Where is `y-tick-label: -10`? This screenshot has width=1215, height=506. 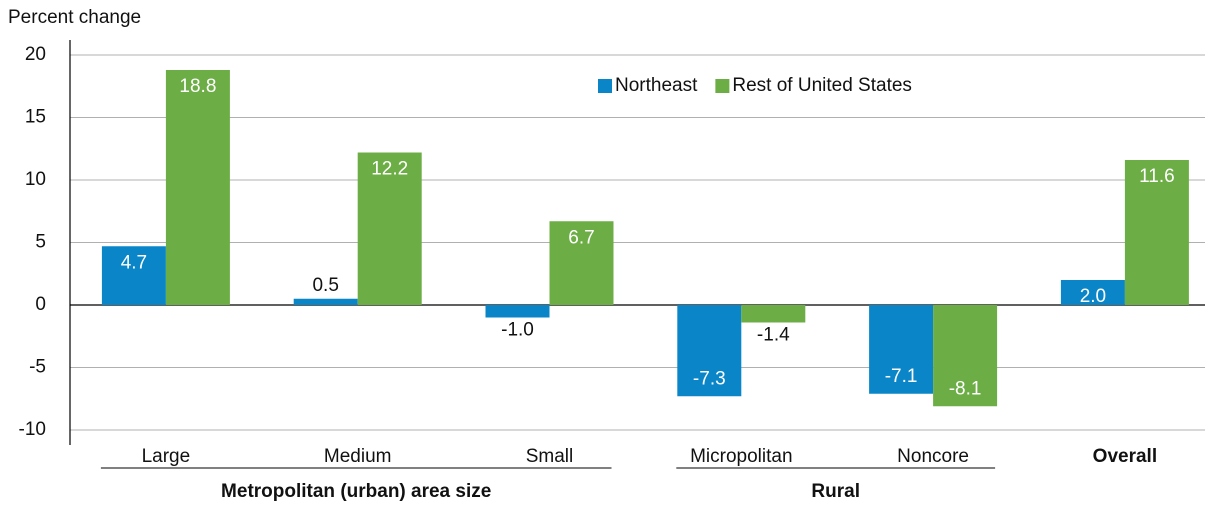 y-tick-label: -10 is located at coordinates (32, 429).